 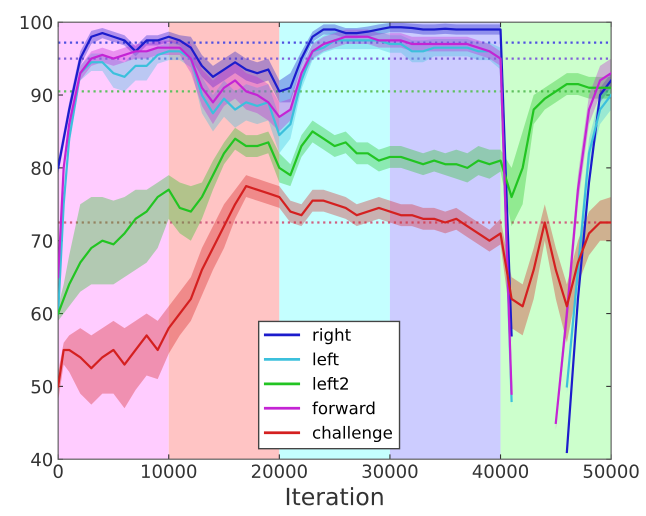 What do you see at coordinates (326, 359) in the screenshot?
I see `legend-label: left` at bounding box center [326, 359].